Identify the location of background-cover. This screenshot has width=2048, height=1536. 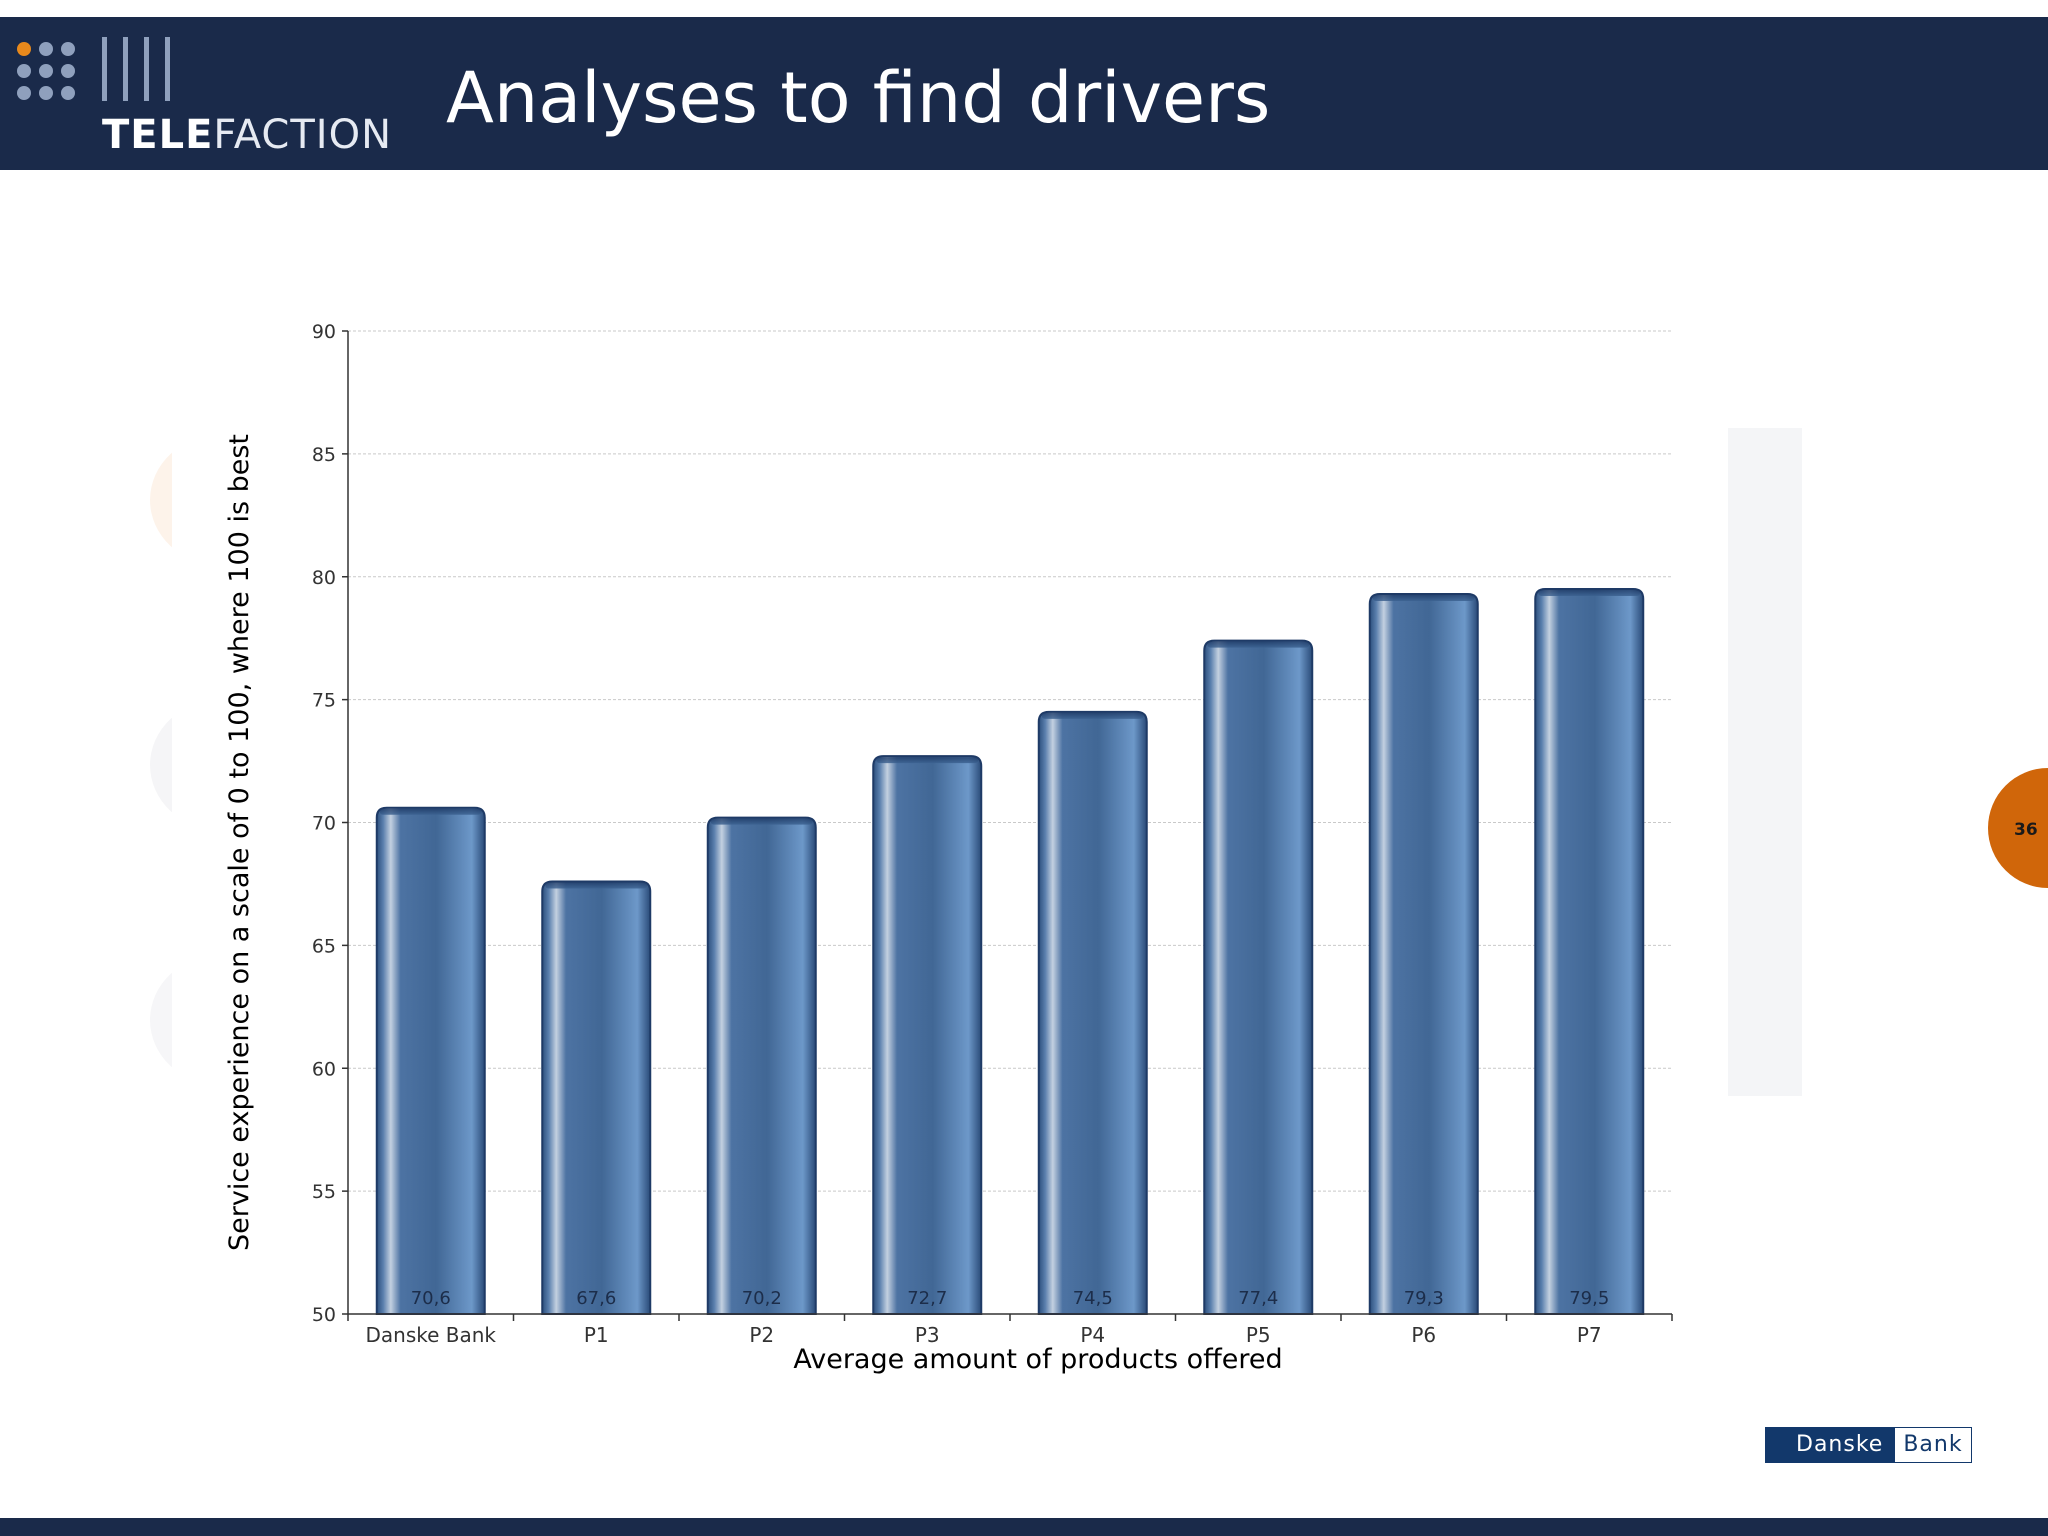
(232, 760).